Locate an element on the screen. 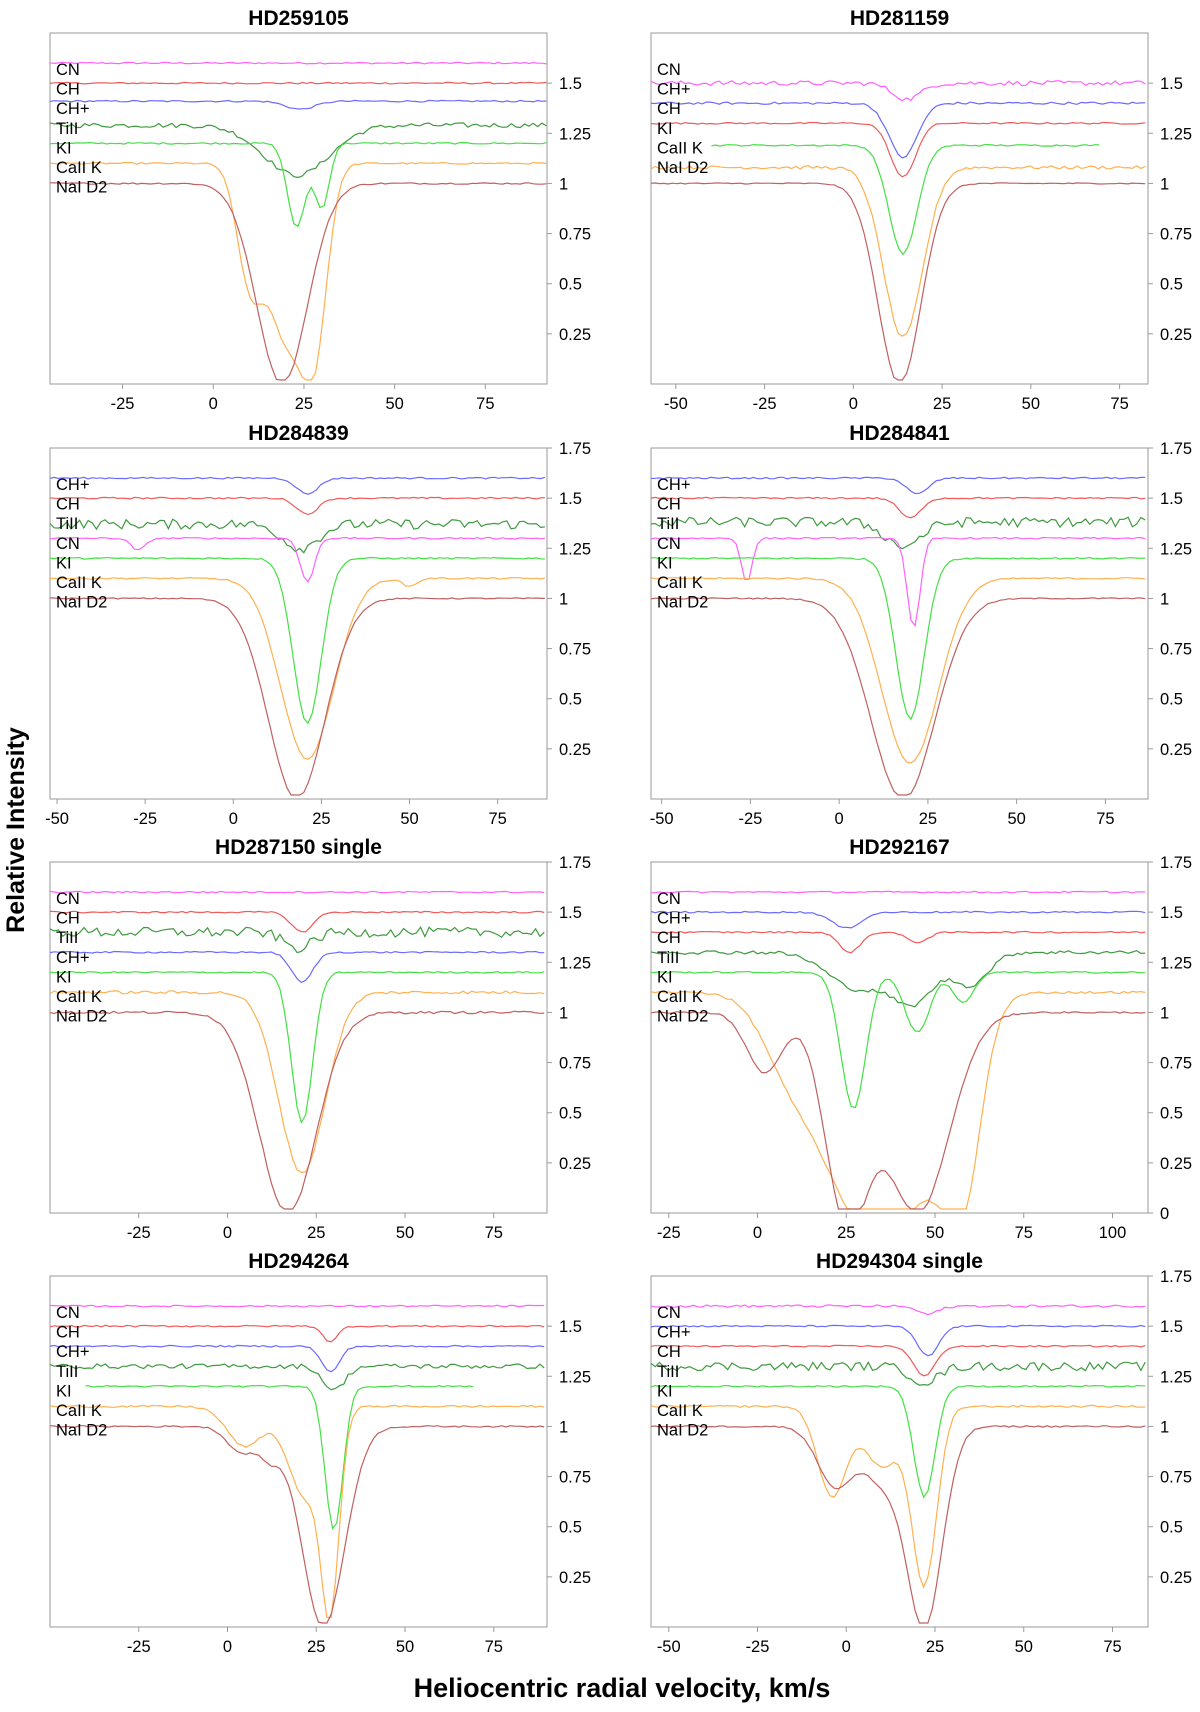 This screenshot has height=1712, width=1200. y-tick-label: 0 is located at coordinates (1164, 1214).